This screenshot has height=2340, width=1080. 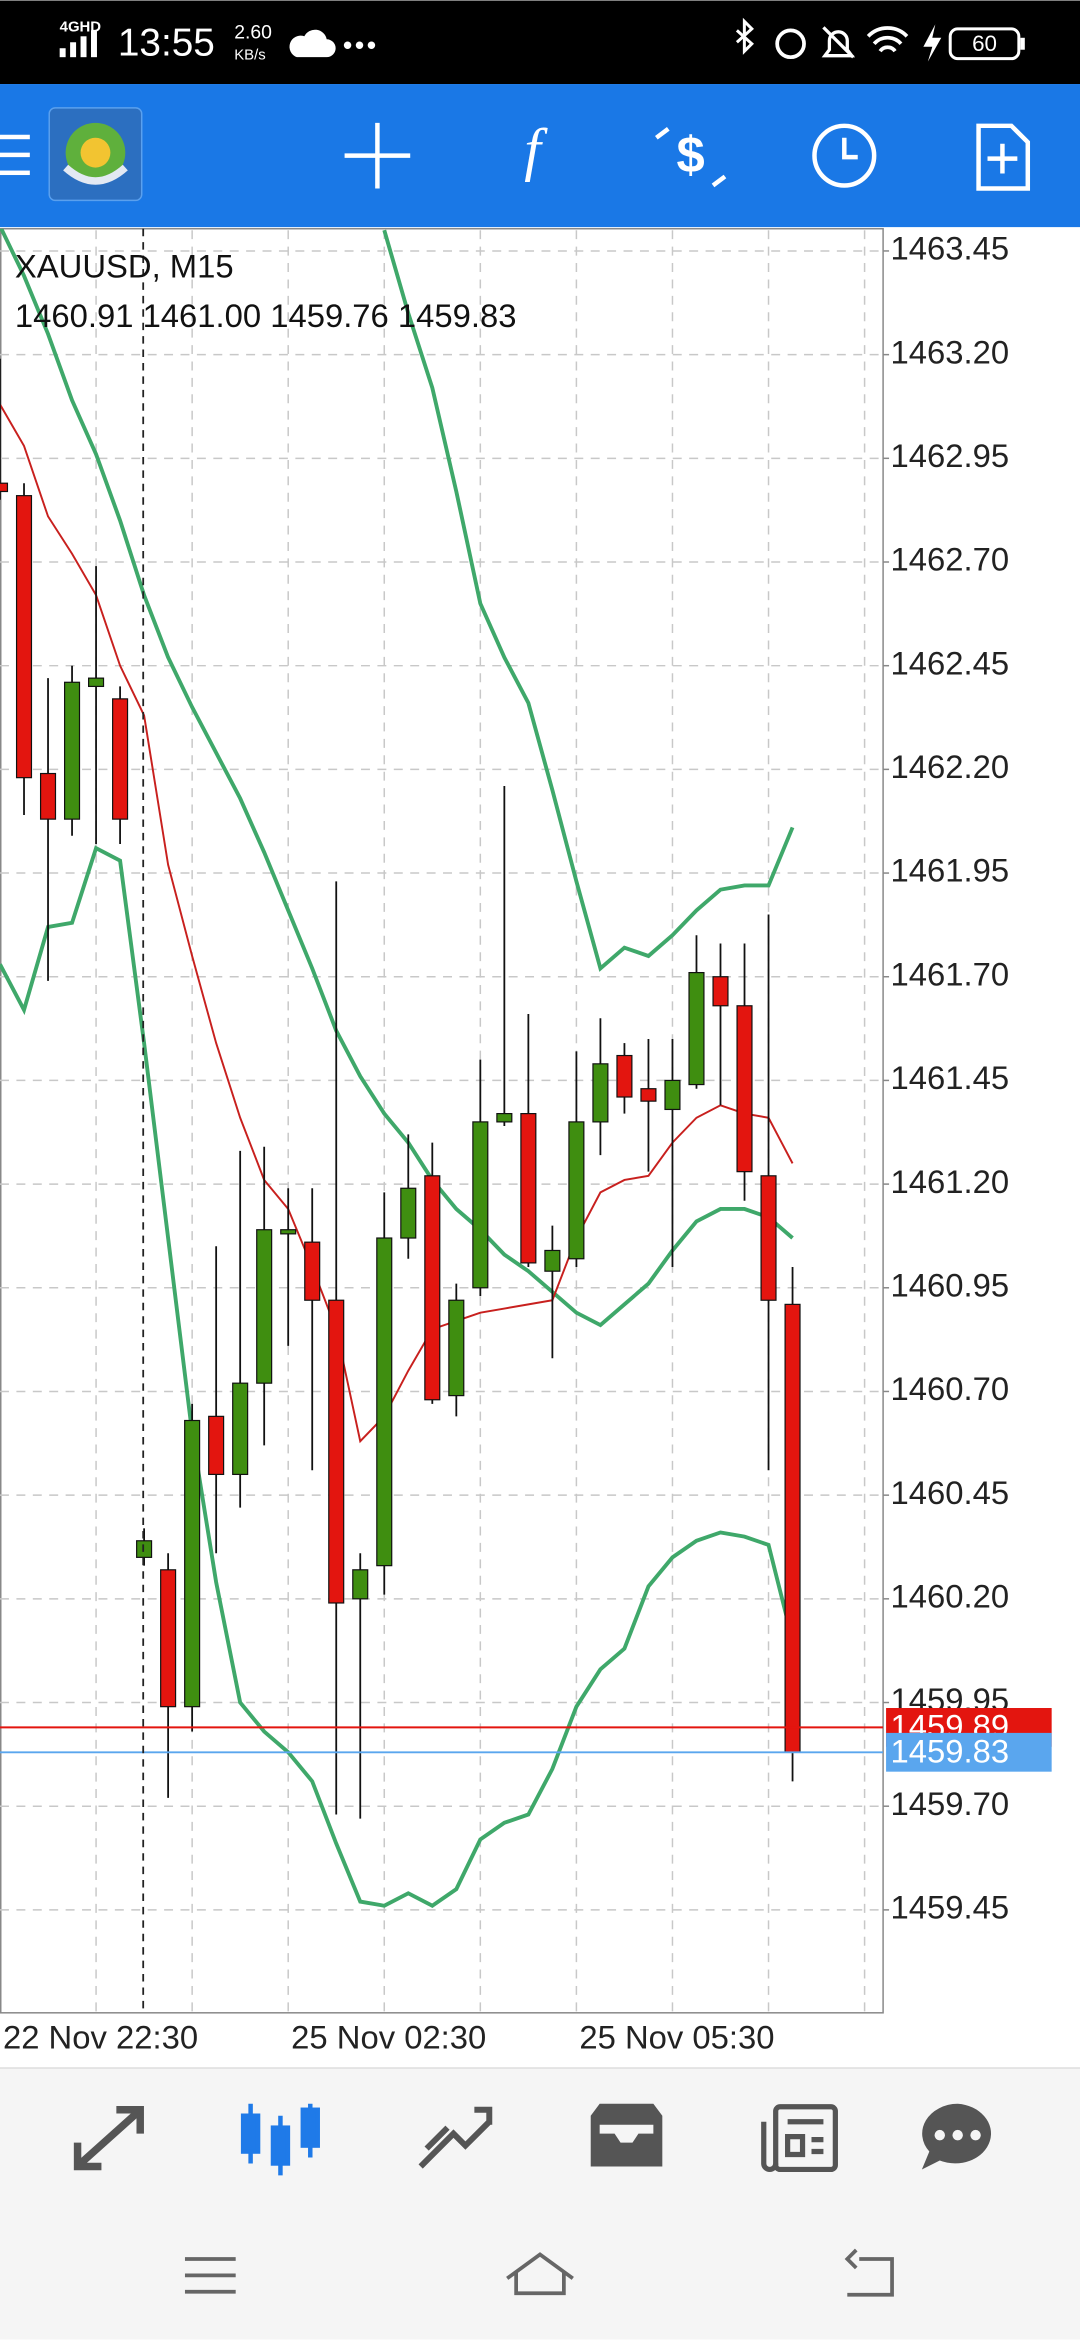 I want to click on y-tick-label: 1461.20, so click(x=950, y=1181).